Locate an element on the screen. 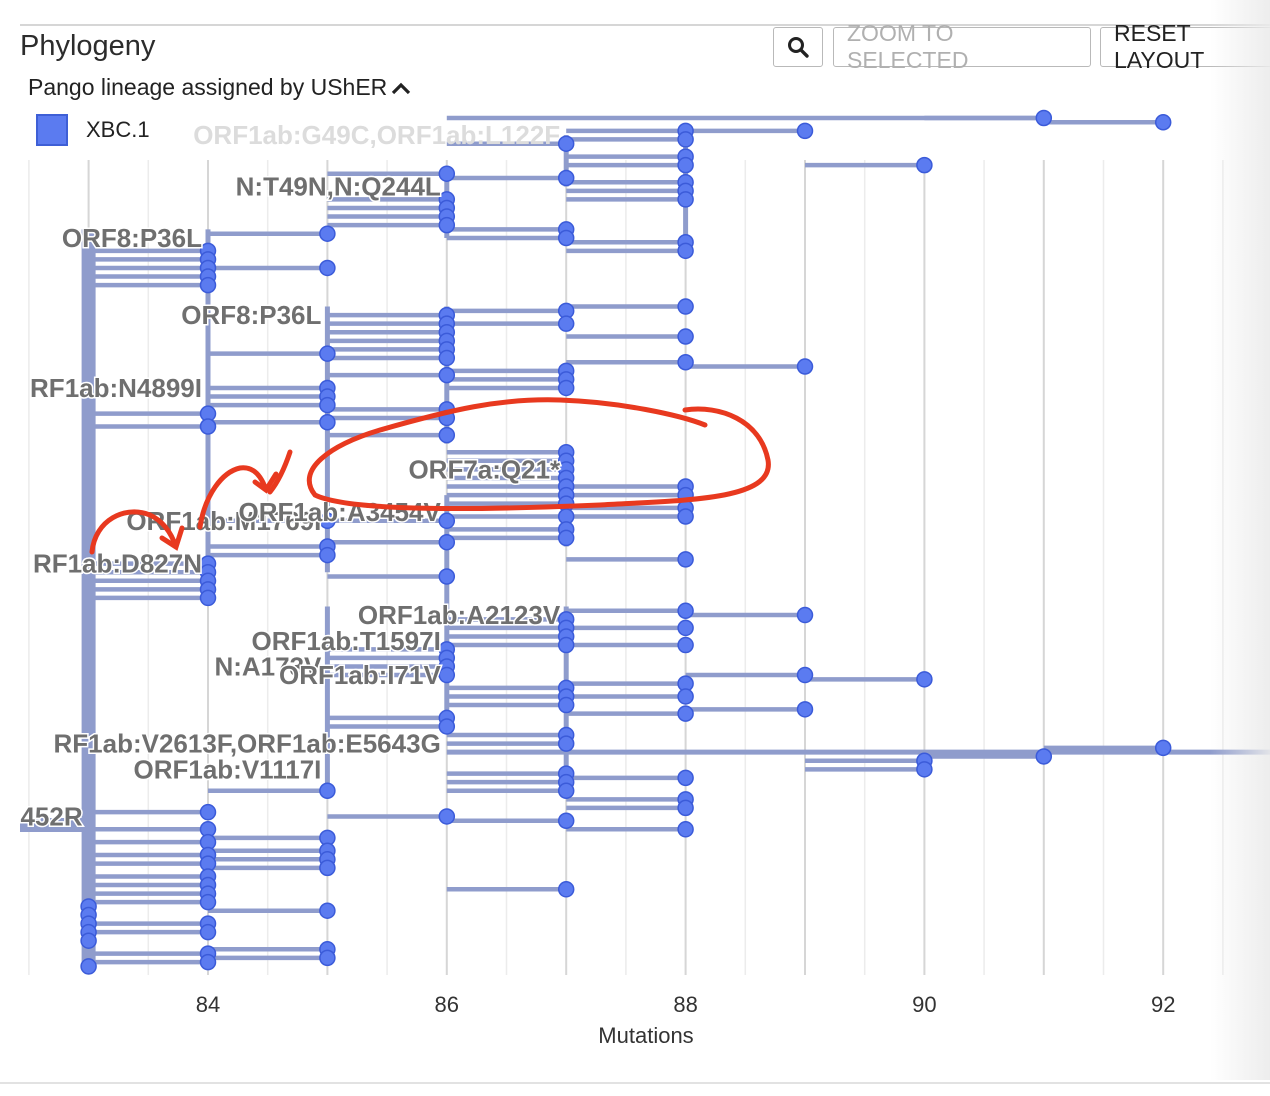 The width and height of the screenshot is (1270, 1096). chevron-up-icon is located at coordinates (401, 88).